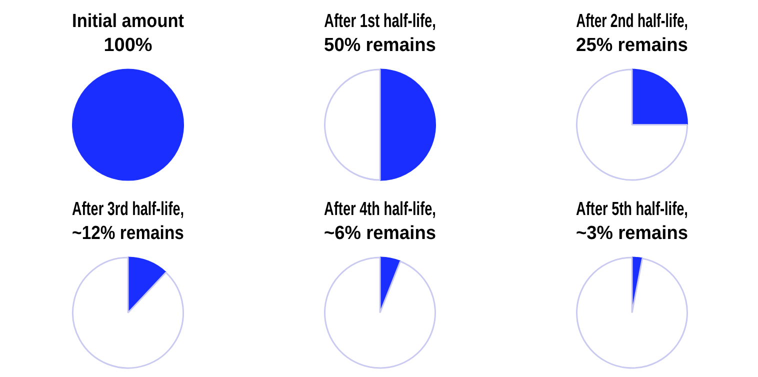  Describe the element at coordinates (380, 220) in the screenshot. I see `chart-title: After 4th half-life, ~6% remains` at that location.